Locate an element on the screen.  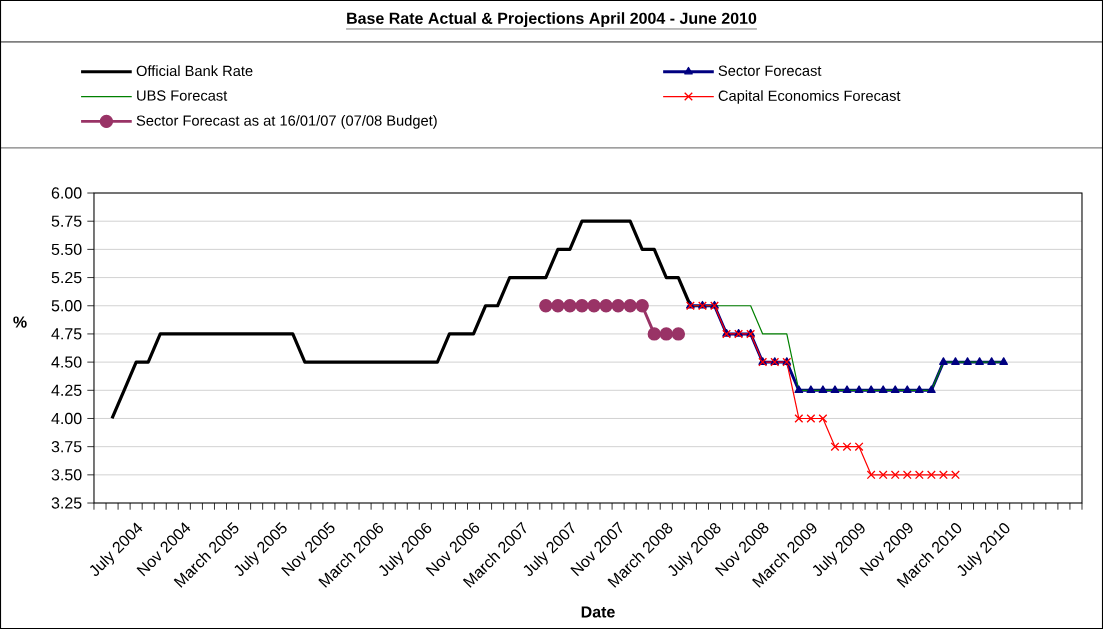
chart-title: Base Rate Actual & Projections April 2004 - June 2010 is located at coordinates (552, 20).